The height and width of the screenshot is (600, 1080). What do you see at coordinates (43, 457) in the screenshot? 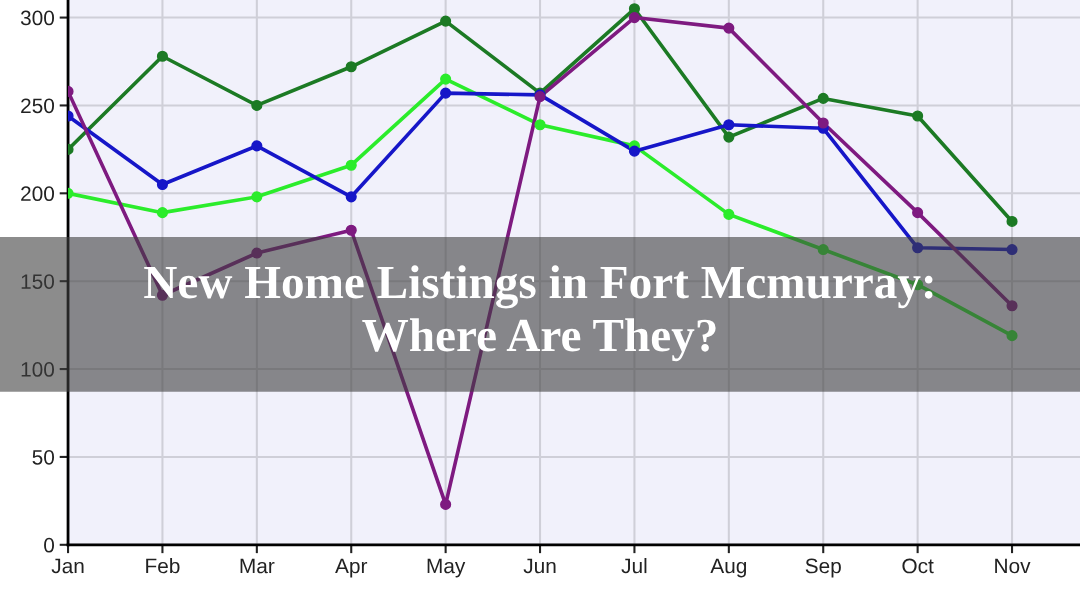
I see `y-tick-label: 50` at bounding box center [43, 457].